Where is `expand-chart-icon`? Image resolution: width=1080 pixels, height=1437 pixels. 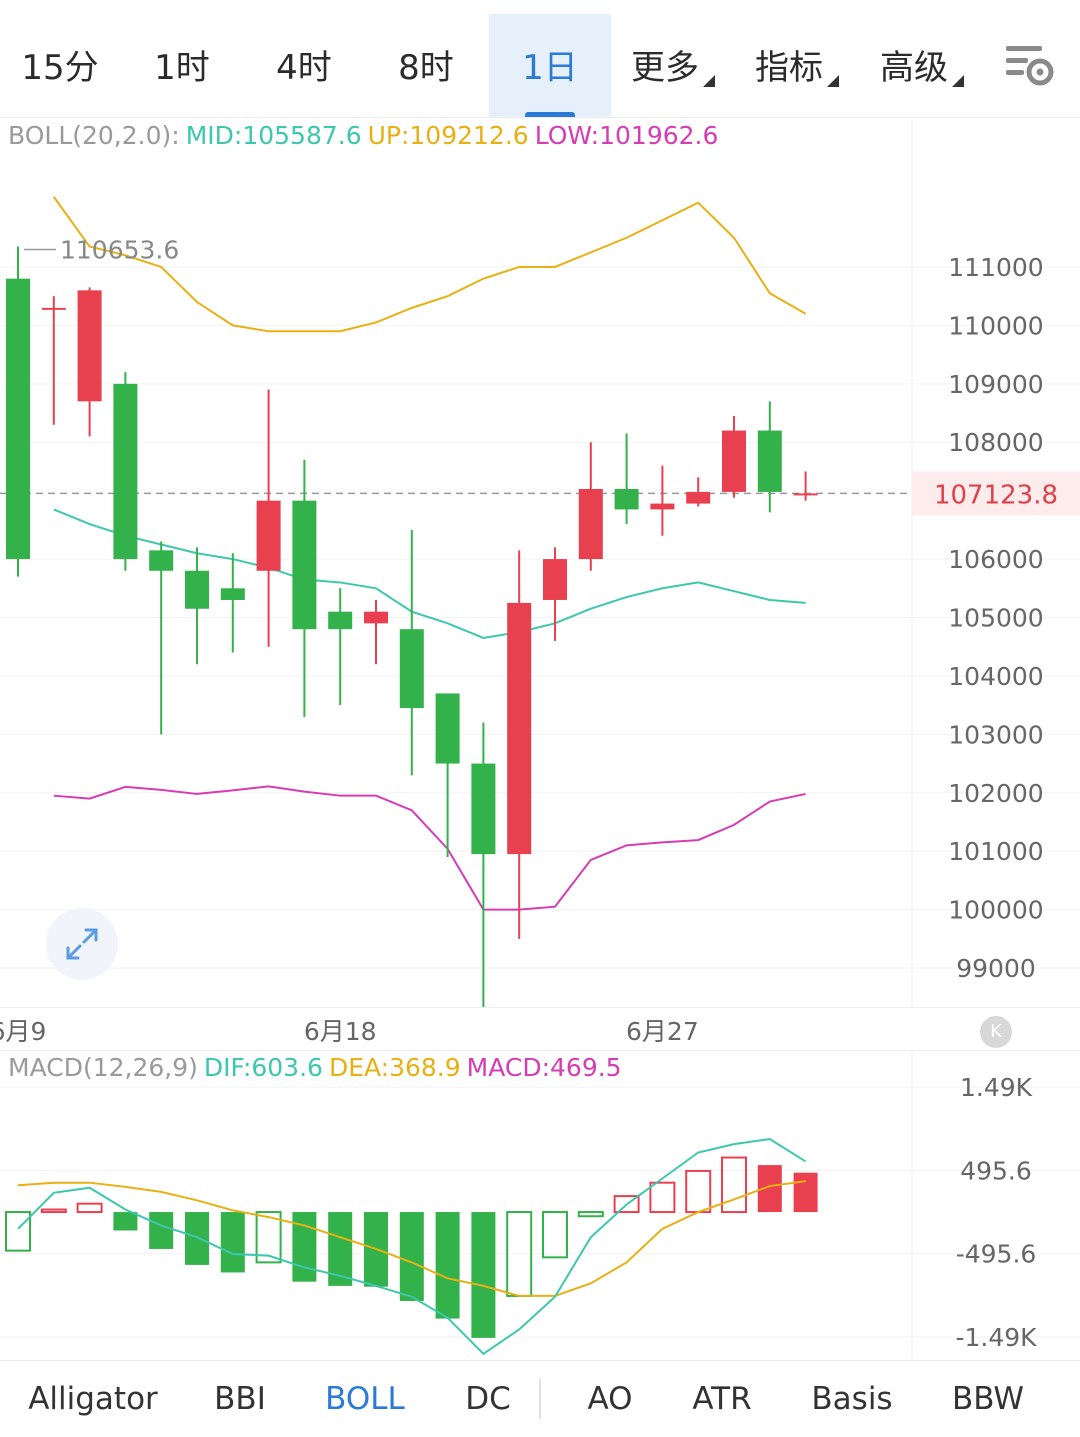
expand-chart-icon is located at coordinates (82, 944).